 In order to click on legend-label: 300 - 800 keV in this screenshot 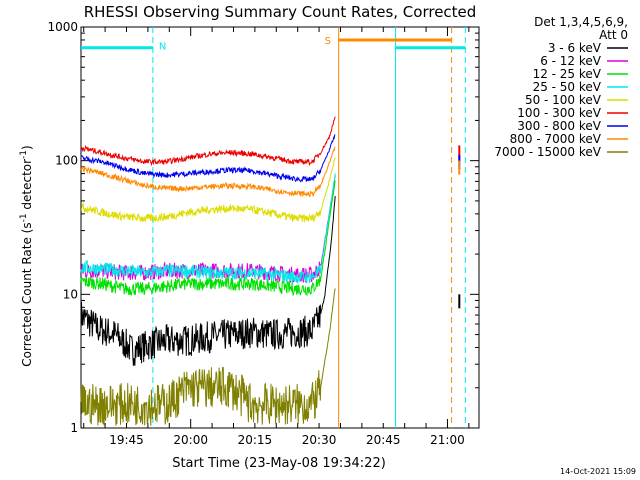, I will do `click(559, 126)`.